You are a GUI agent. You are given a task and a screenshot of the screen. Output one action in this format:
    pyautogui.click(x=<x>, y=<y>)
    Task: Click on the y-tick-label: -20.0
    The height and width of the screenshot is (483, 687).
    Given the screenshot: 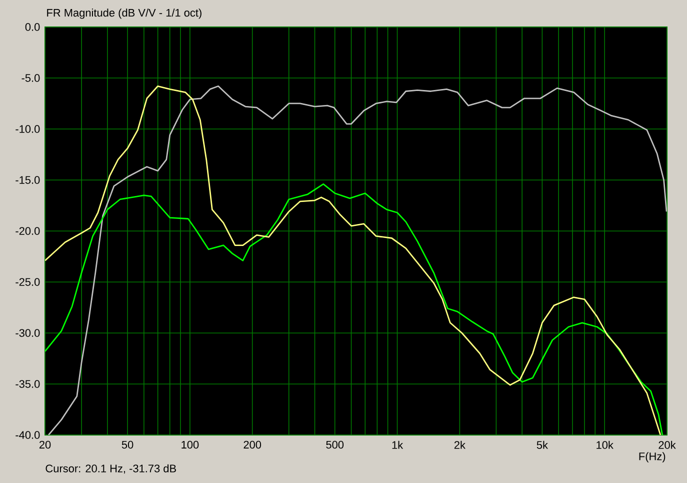 What is the action you would take?
    pyautogui.click(x=28, y=231)
    